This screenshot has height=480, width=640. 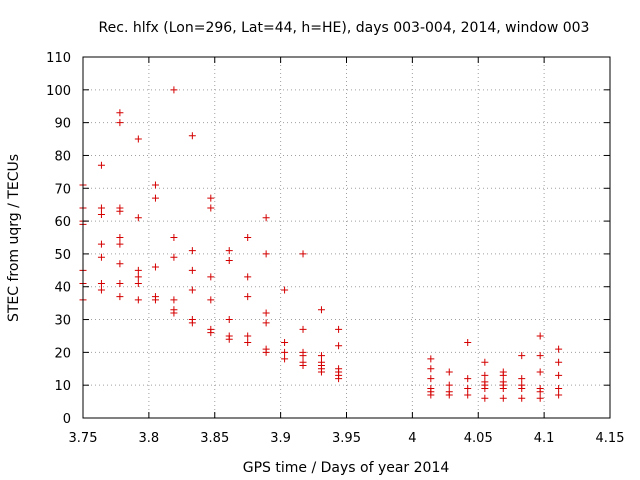 What do you see at coordinates (62, 222) in the screenshot?
I see `y-tick-label: 60` at bounding box center [62, 222].